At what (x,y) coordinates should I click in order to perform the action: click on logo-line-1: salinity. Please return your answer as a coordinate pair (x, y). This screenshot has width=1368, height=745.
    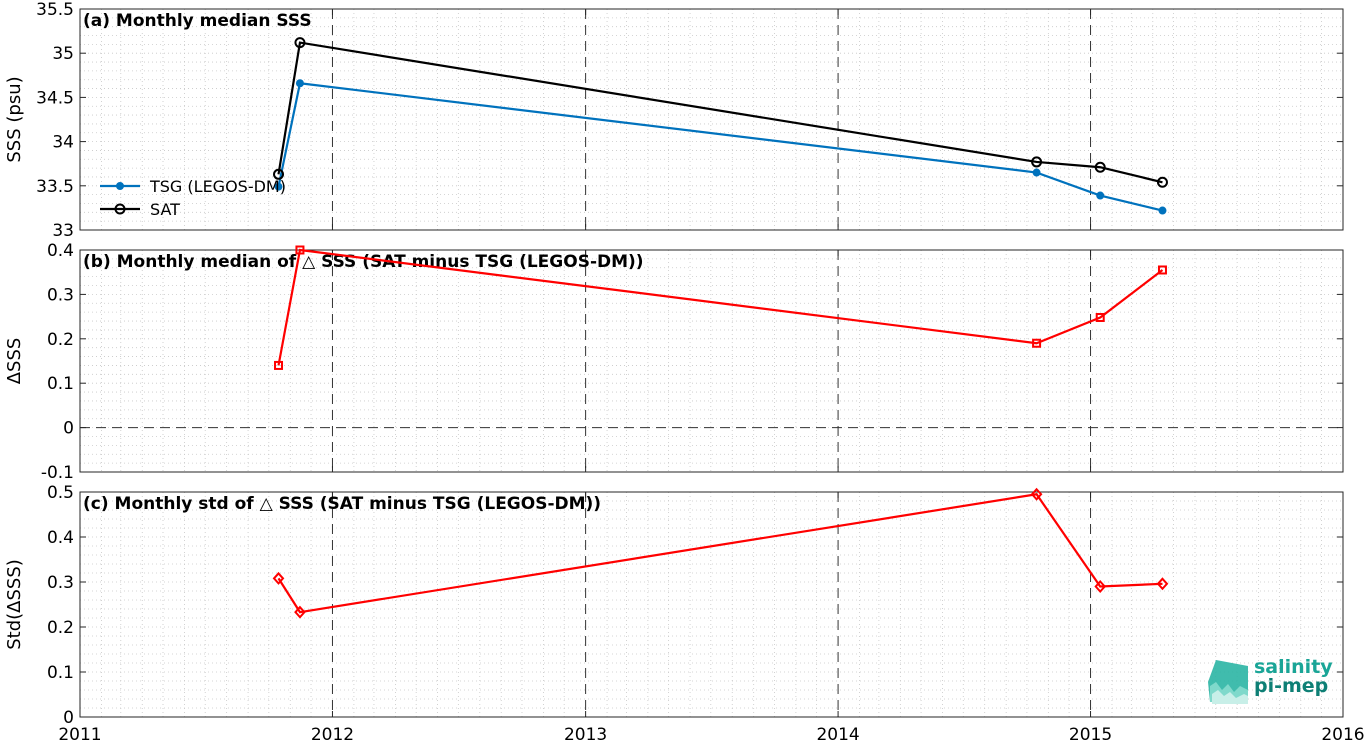
    Looking at the image, I should click on (1293, 667).